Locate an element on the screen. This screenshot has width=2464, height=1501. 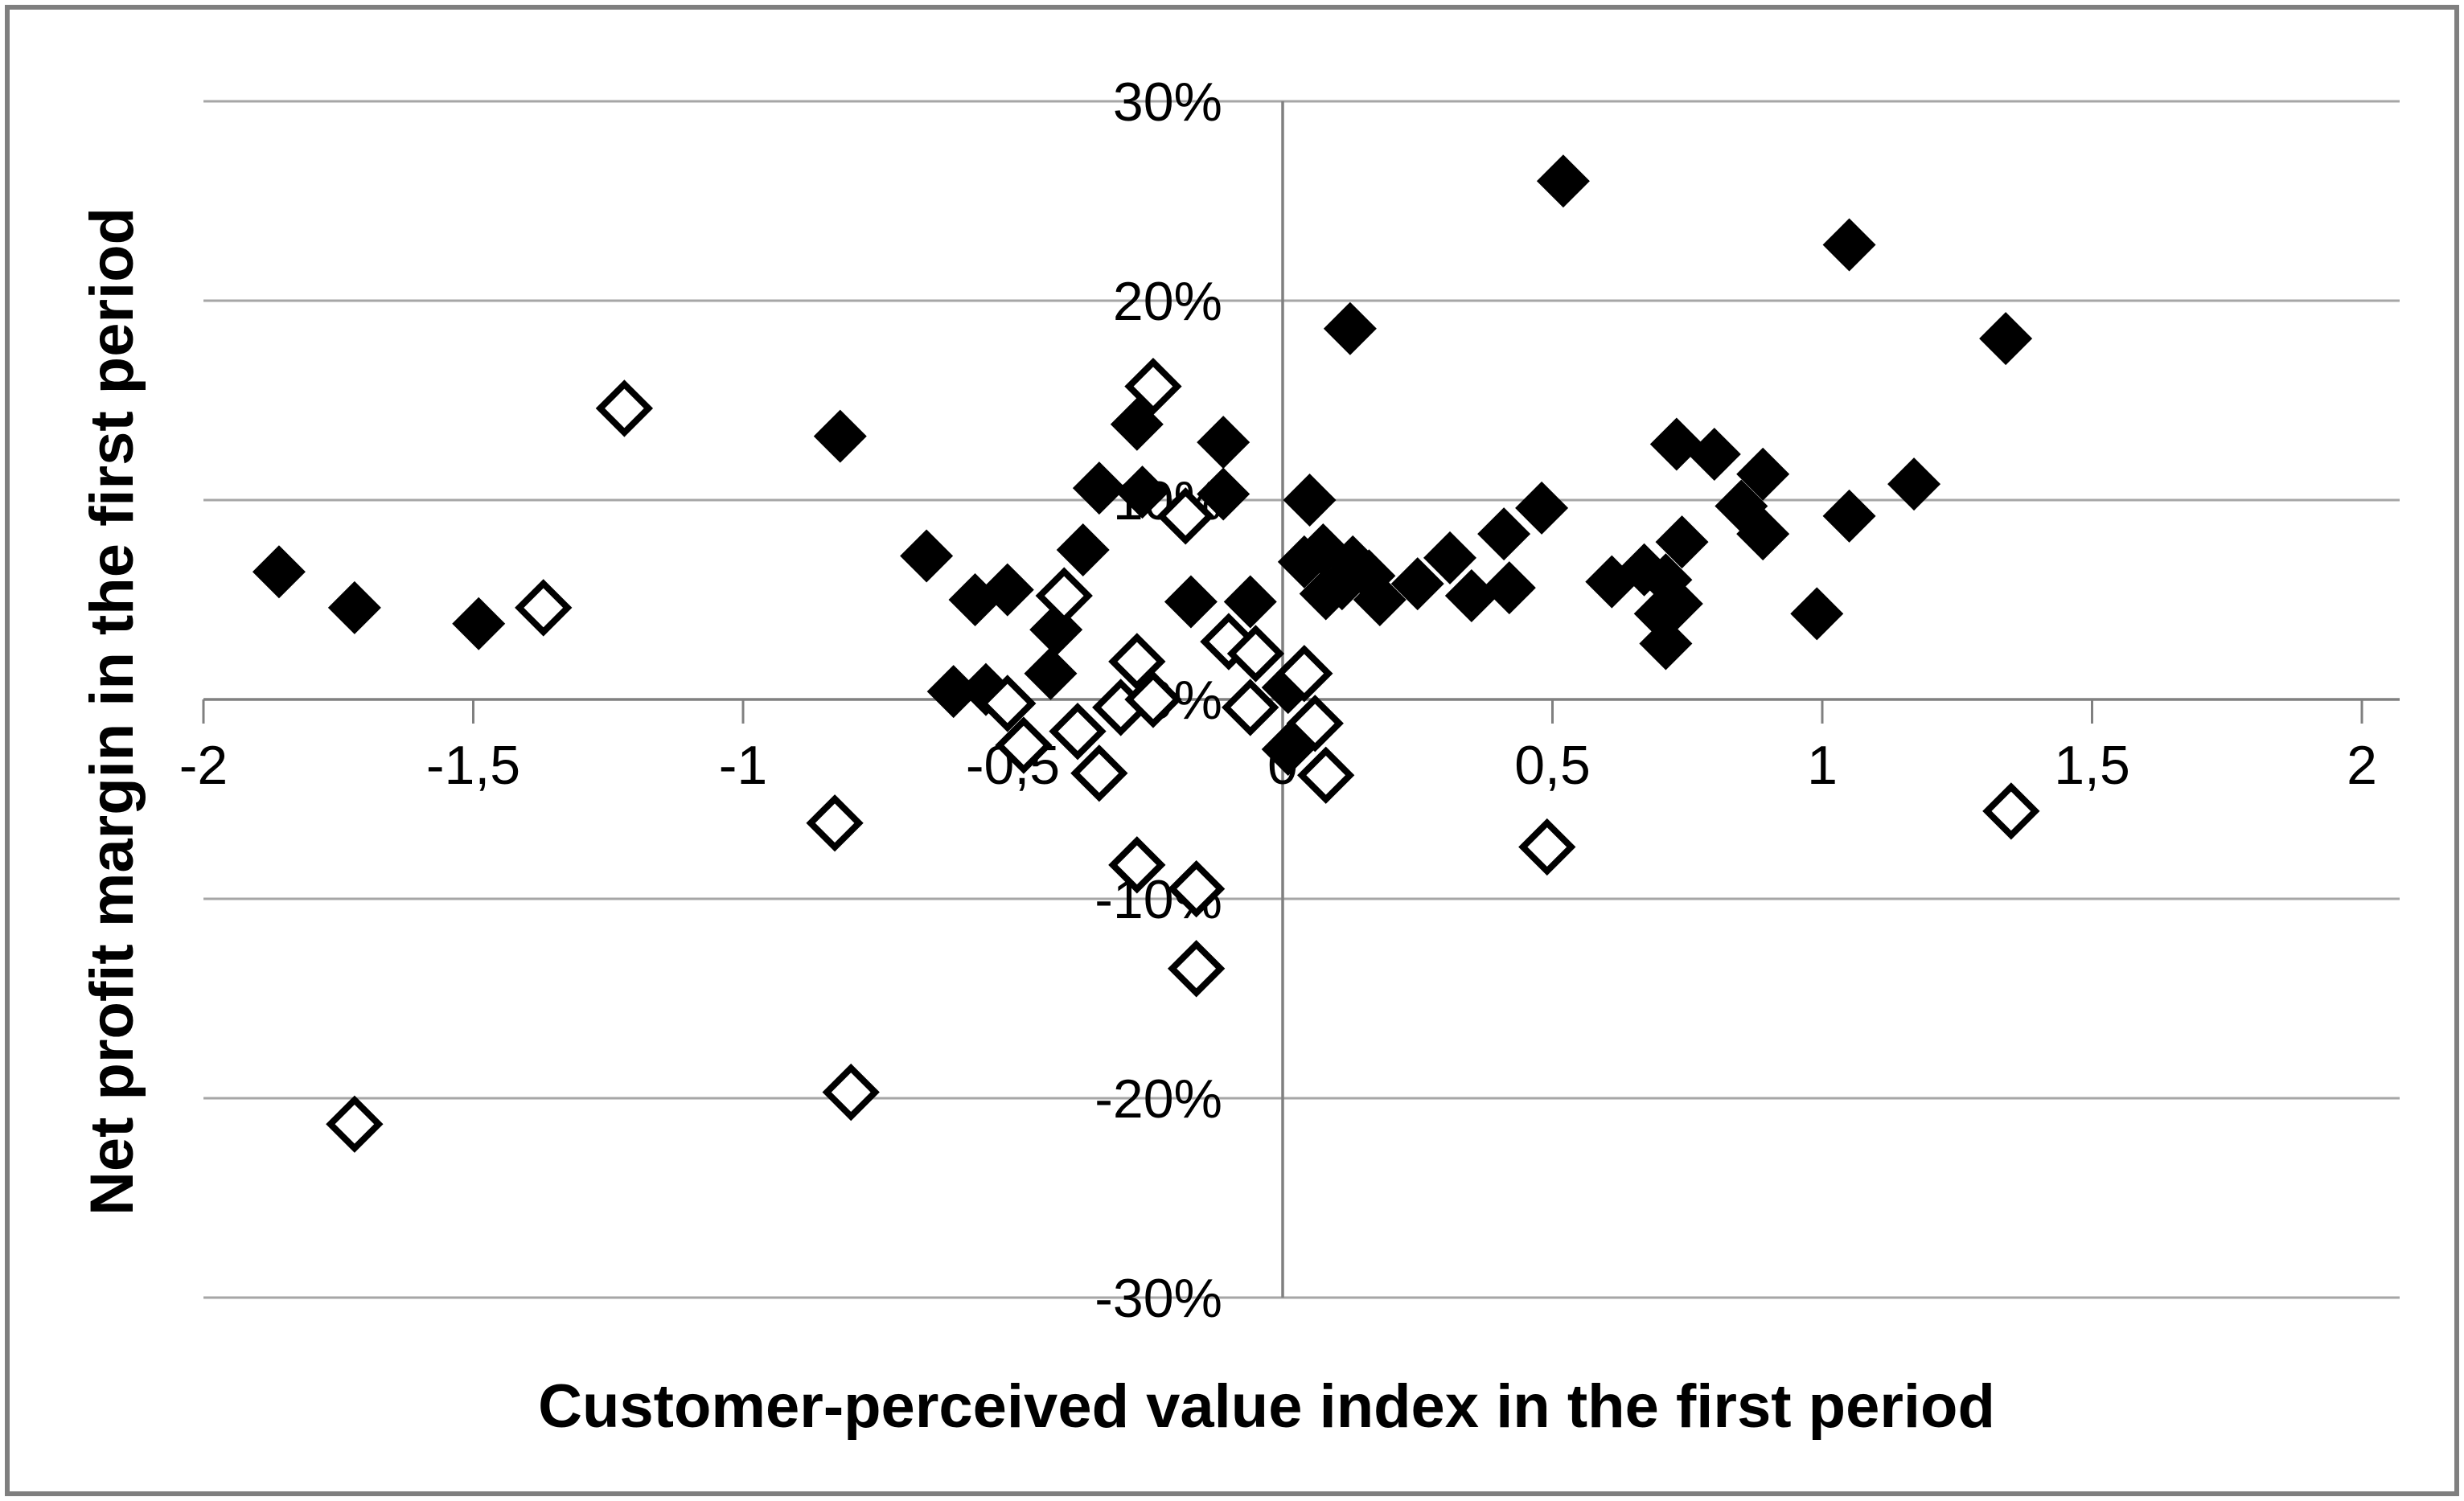
x-tick-label: -1,5 is located at coordinates (473, 765).